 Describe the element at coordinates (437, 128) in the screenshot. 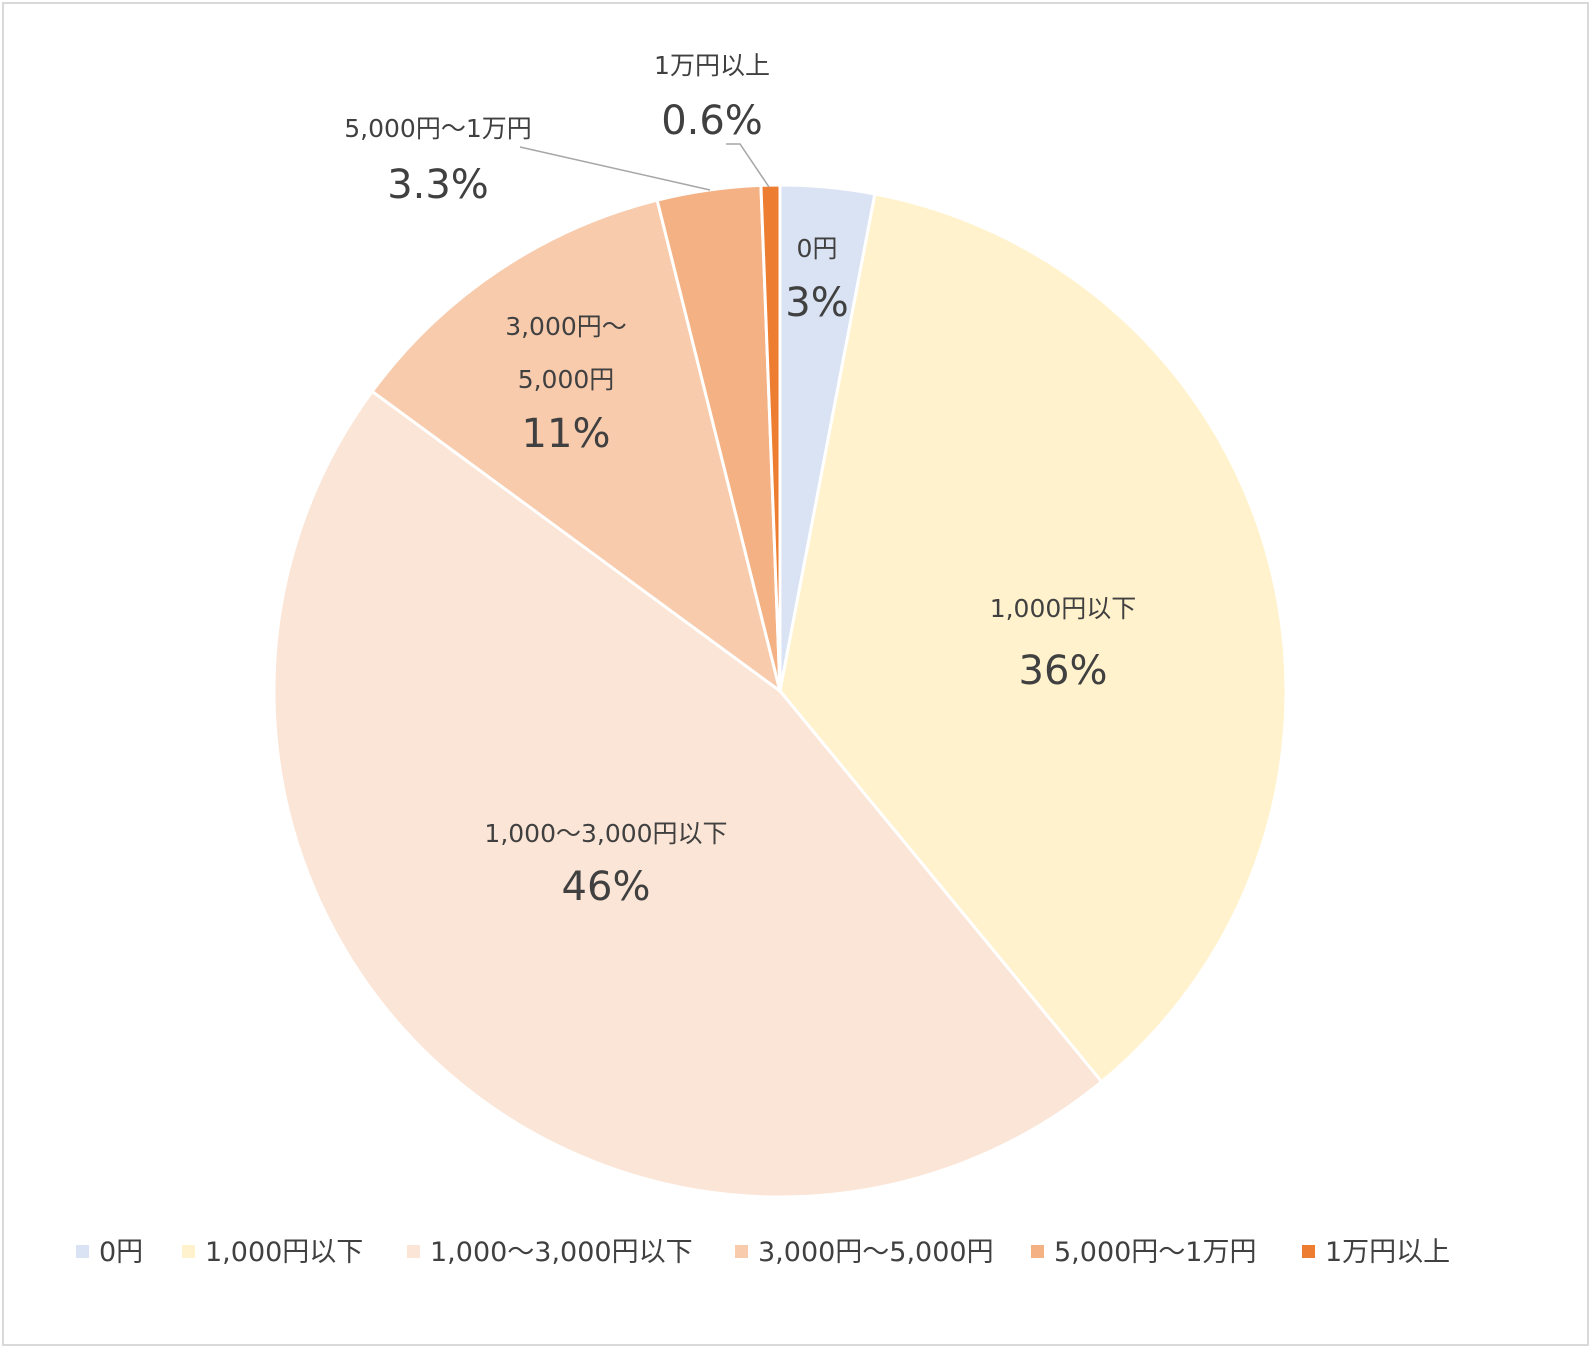

I see `slice-category-label: 5,000円〜1万円` at that location.